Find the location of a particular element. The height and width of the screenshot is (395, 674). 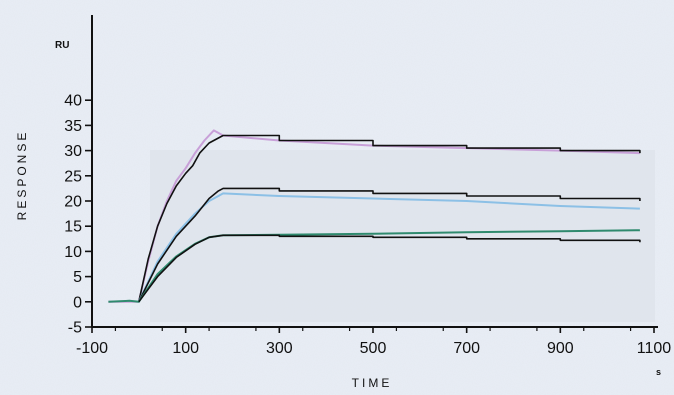

x-tick-label: 900 is located at coordinates (560, 348).